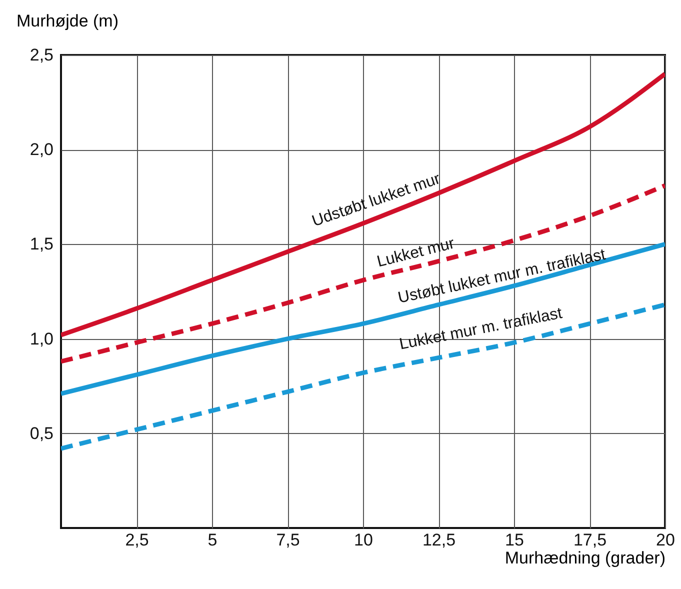  I want to click on x-tick-label: 20, so click(665, 540).